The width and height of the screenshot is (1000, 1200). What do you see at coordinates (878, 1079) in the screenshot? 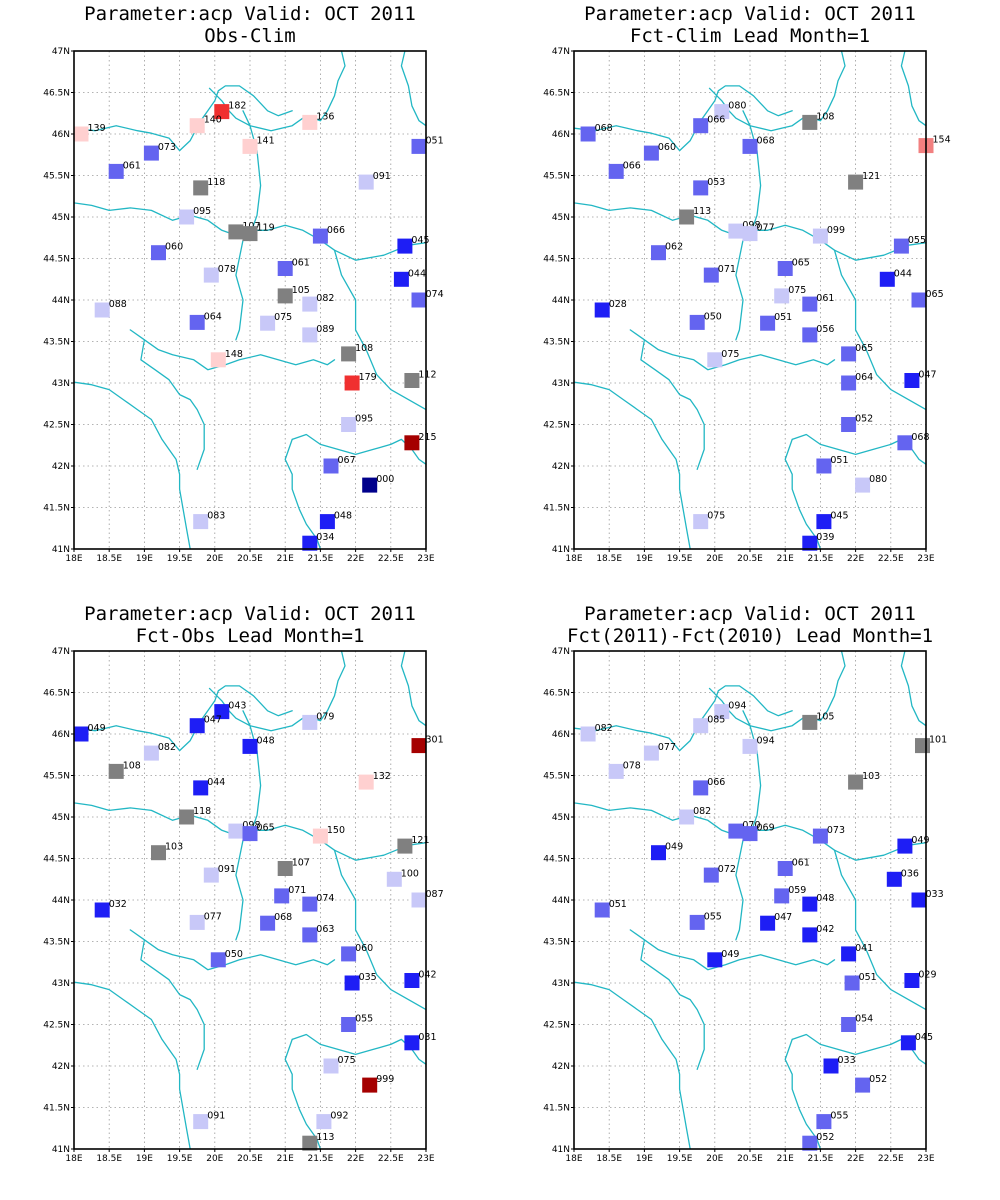
I see `station-value-label: 052` at bounding box center [878, 1079].